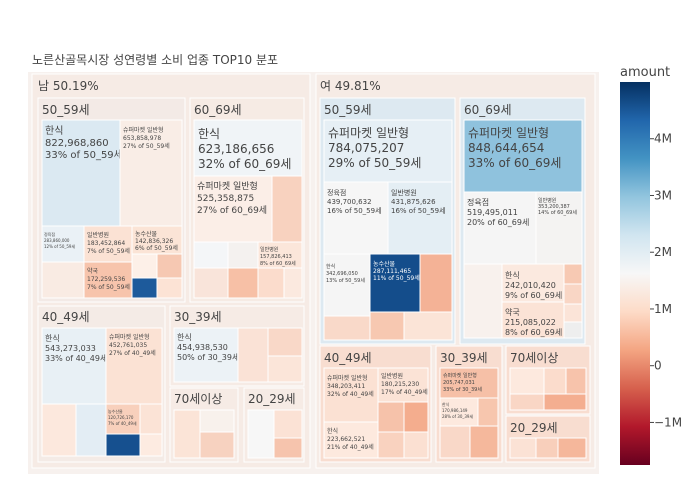 This screenshot has height=500, width=700. I want to click on male-50-59-label: 50_59세, so click(66, 110).